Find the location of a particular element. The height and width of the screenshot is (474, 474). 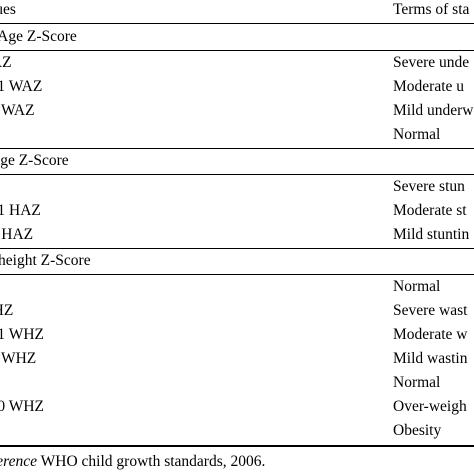

header-values: lues is located at coordinates (8, 9).